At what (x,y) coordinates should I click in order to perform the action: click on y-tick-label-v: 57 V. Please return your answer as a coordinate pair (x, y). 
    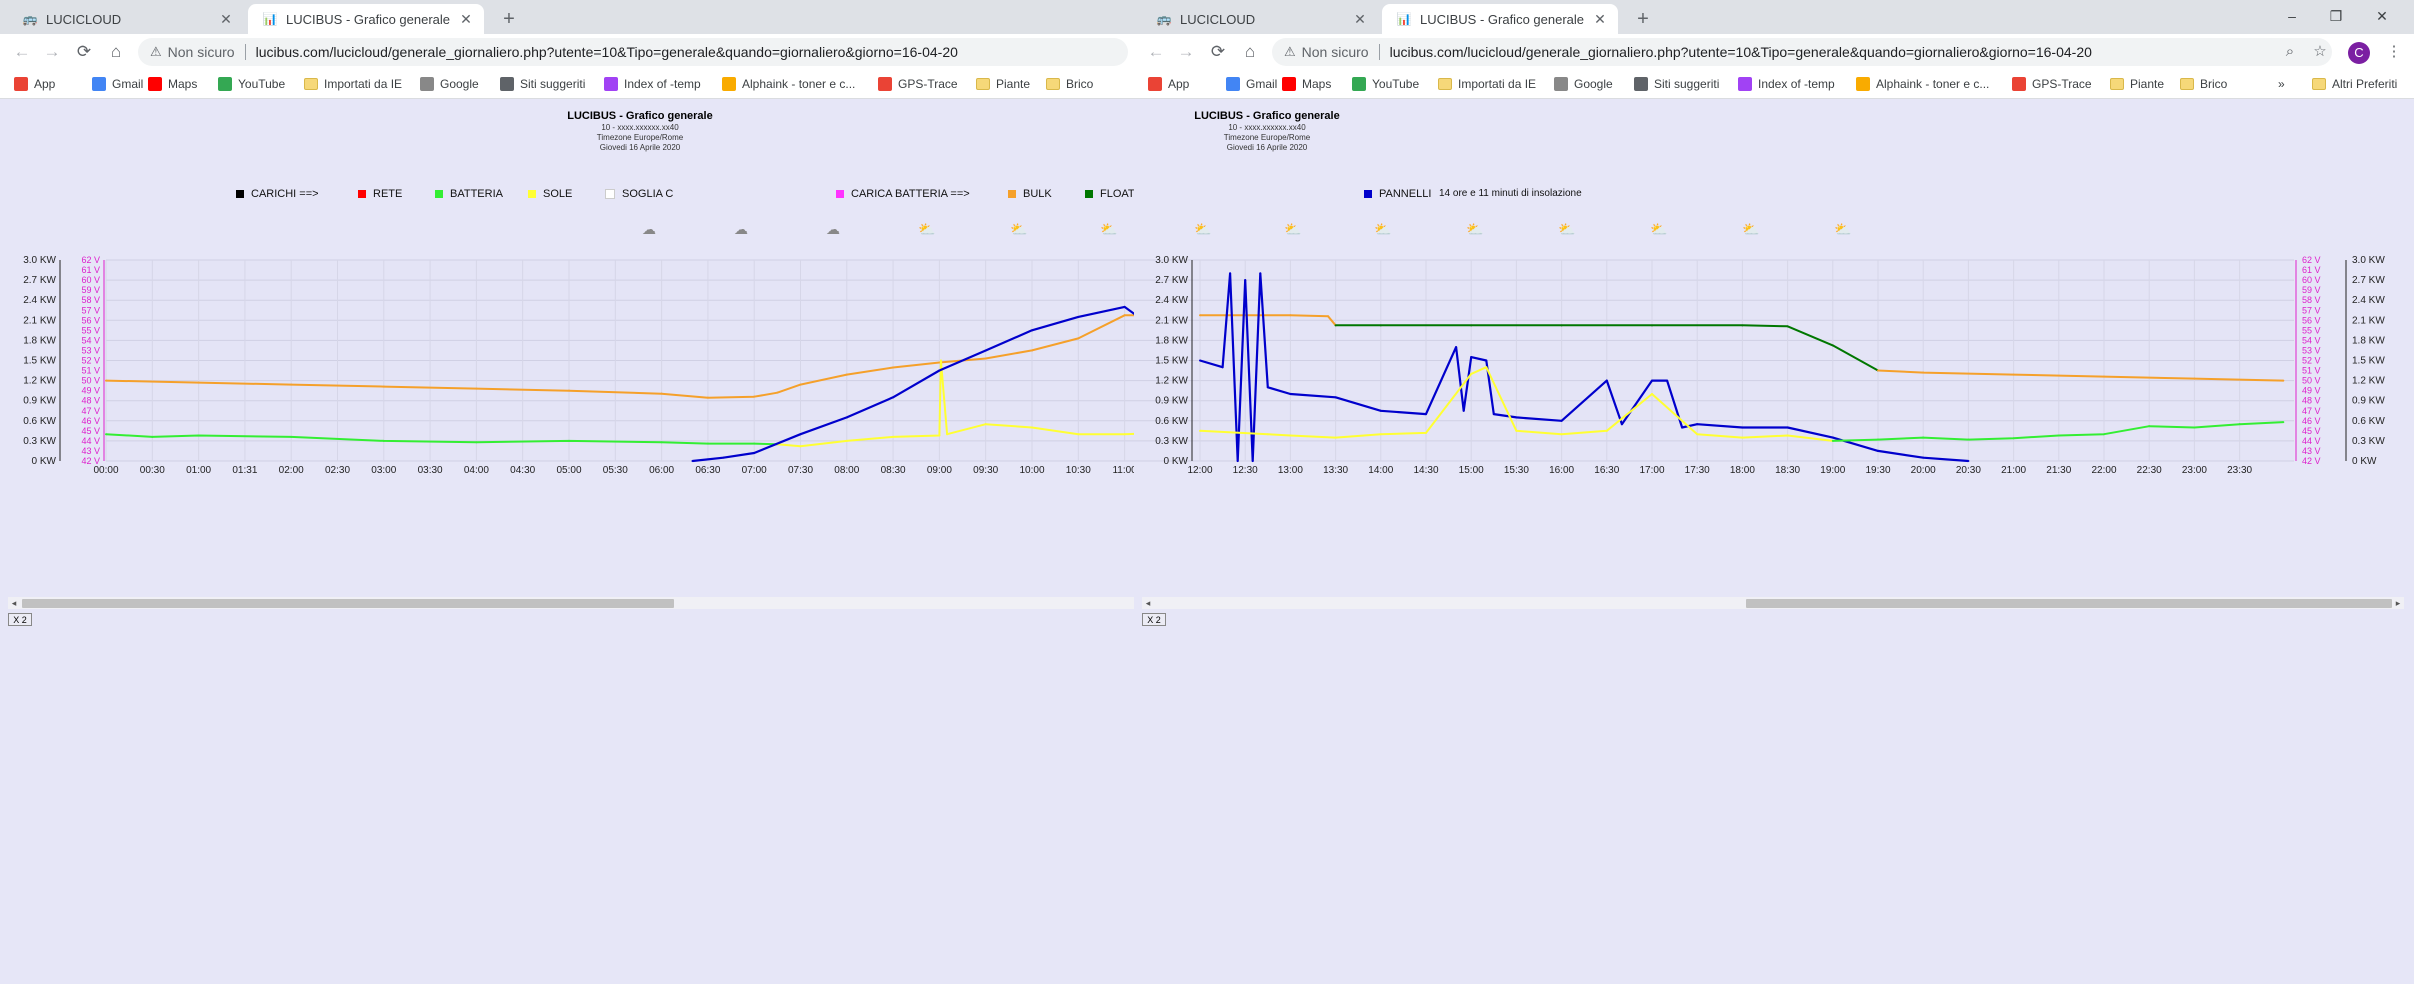
    Looking at the image, I should click on (90, 310).